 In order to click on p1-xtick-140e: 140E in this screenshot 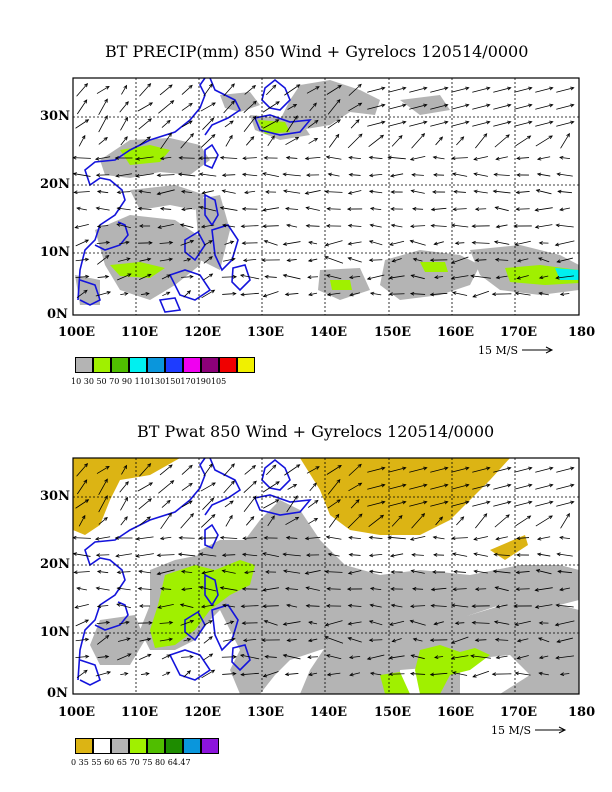, I will do `click(329, 332)`.